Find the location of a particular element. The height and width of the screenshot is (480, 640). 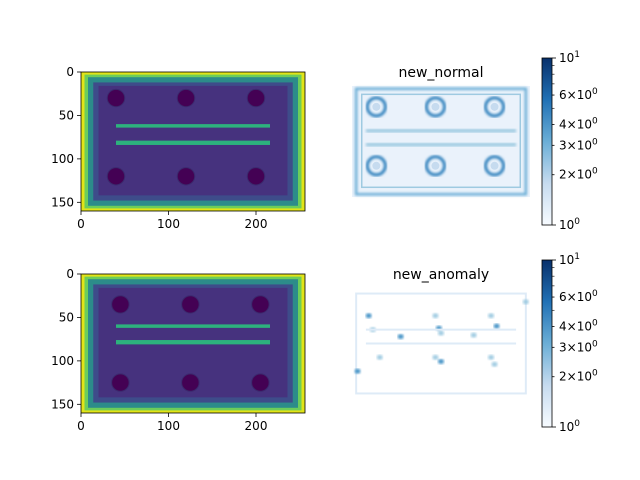

panel-bottom-left: 0 100 200 0 50 100 150 is located at coordinates (178, 350).